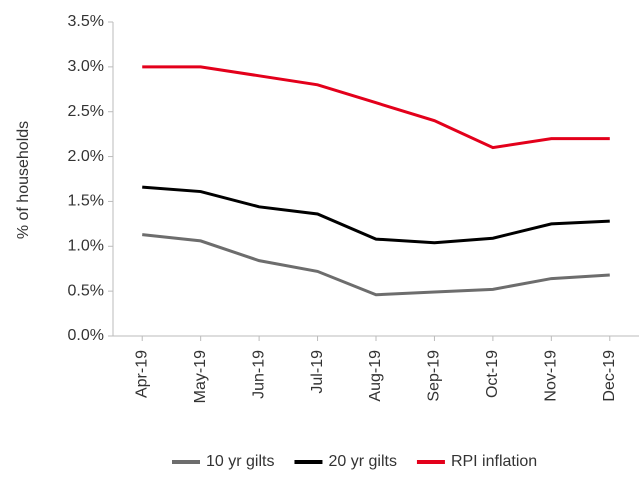  What do you see at coordinates (86, 201) in the screenshot?
I see `y-tick-label: 1.5%` at bounding box center [86, 201].